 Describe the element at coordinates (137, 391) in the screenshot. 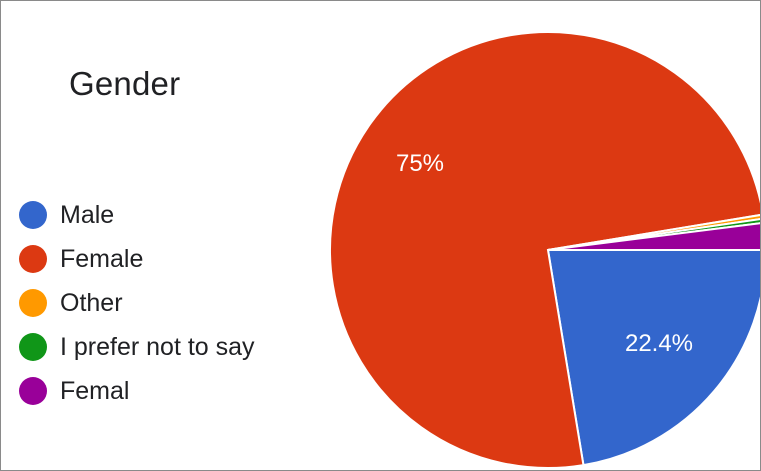

I see `legend-item-femal: Femal` at that location.